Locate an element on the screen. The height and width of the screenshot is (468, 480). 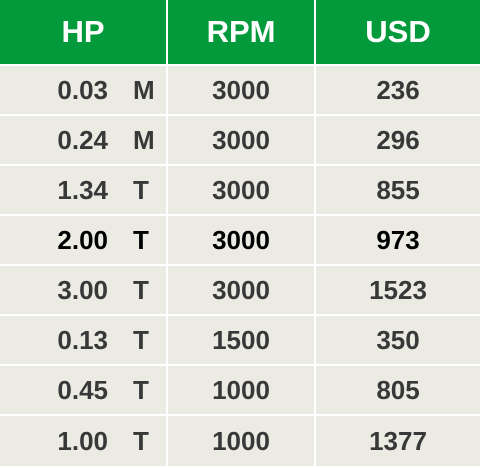
usd-cell: 805 is located at coordinates (397, 390).